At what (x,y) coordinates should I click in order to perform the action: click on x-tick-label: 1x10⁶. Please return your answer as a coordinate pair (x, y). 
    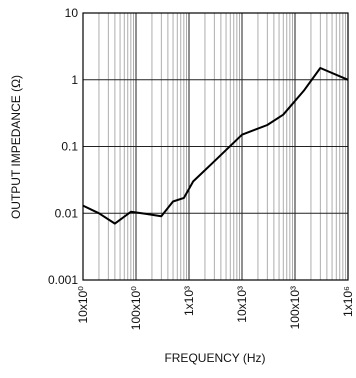
    Looking at the image, I should click on (348, 301).